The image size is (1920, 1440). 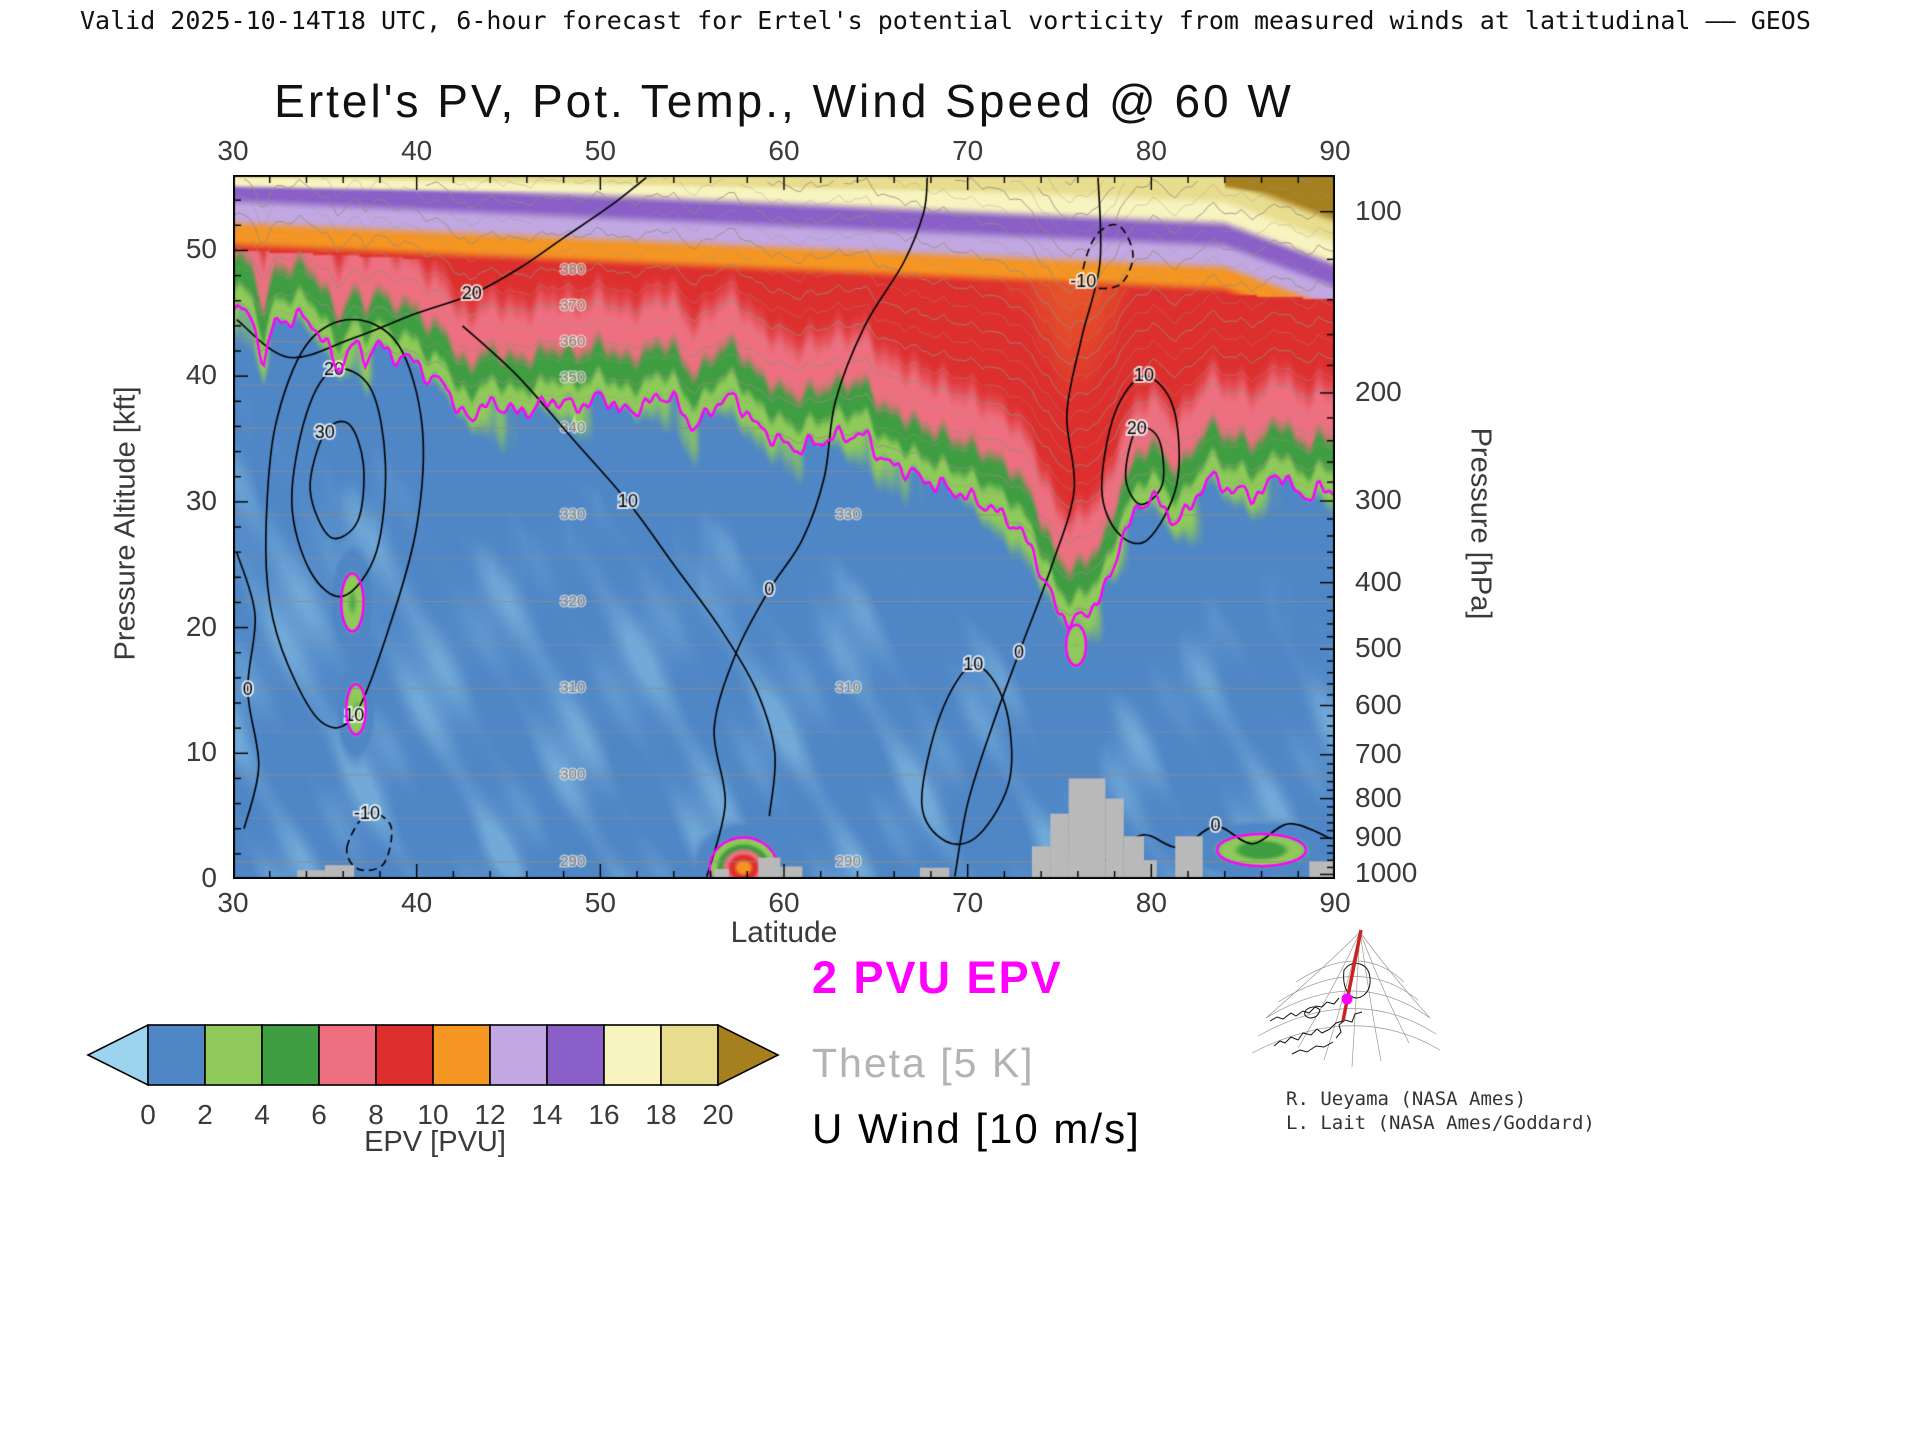 I want to click on colorbar-tick-label: 18, so click(x=661, y=1114).